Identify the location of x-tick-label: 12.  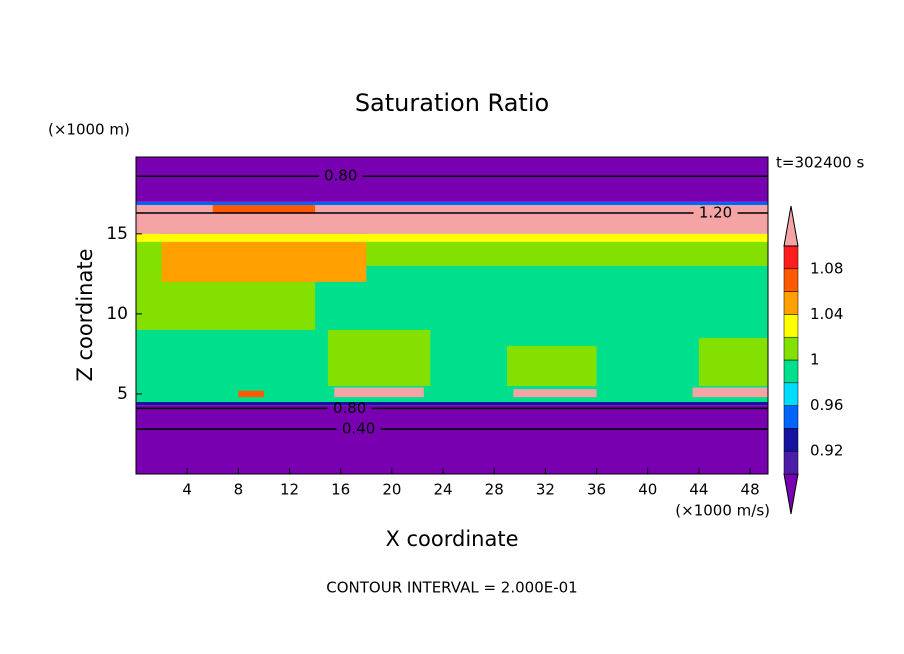
(289, 490).